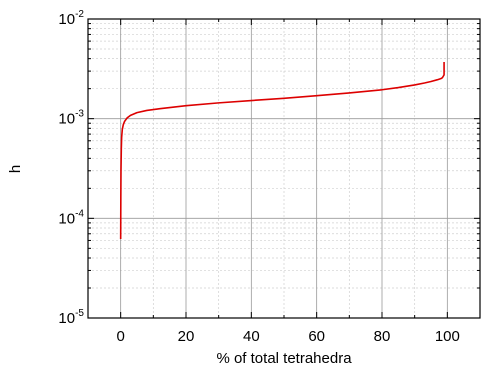 This screenshot has height=374, width=482. I want to click on y-tick-label: 10⁻⁴, so click(71, 217).